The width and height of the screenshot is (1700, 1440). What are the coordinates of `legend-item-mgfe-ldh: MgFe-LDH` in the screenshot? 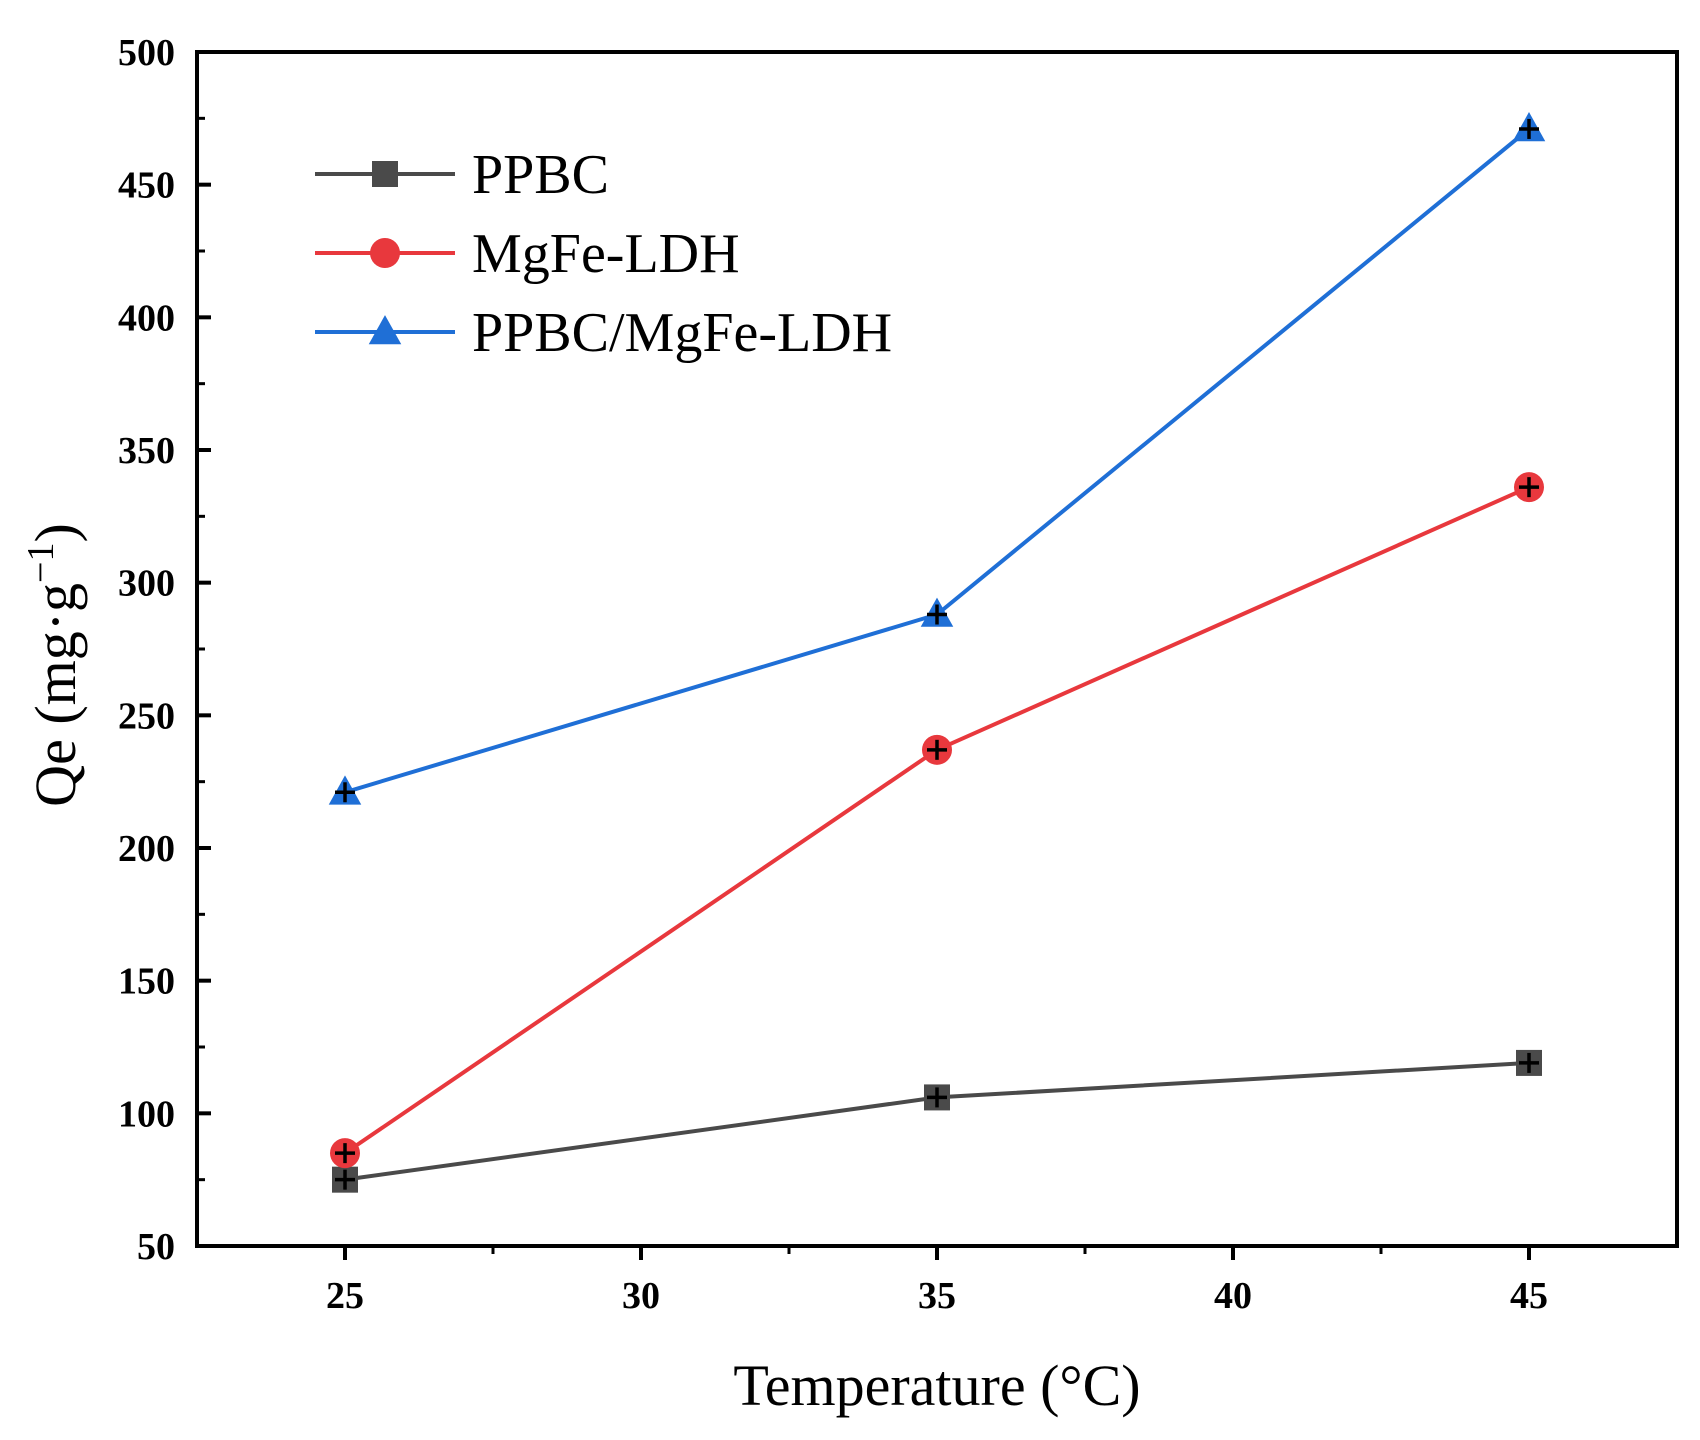 It's located at (527, 254).